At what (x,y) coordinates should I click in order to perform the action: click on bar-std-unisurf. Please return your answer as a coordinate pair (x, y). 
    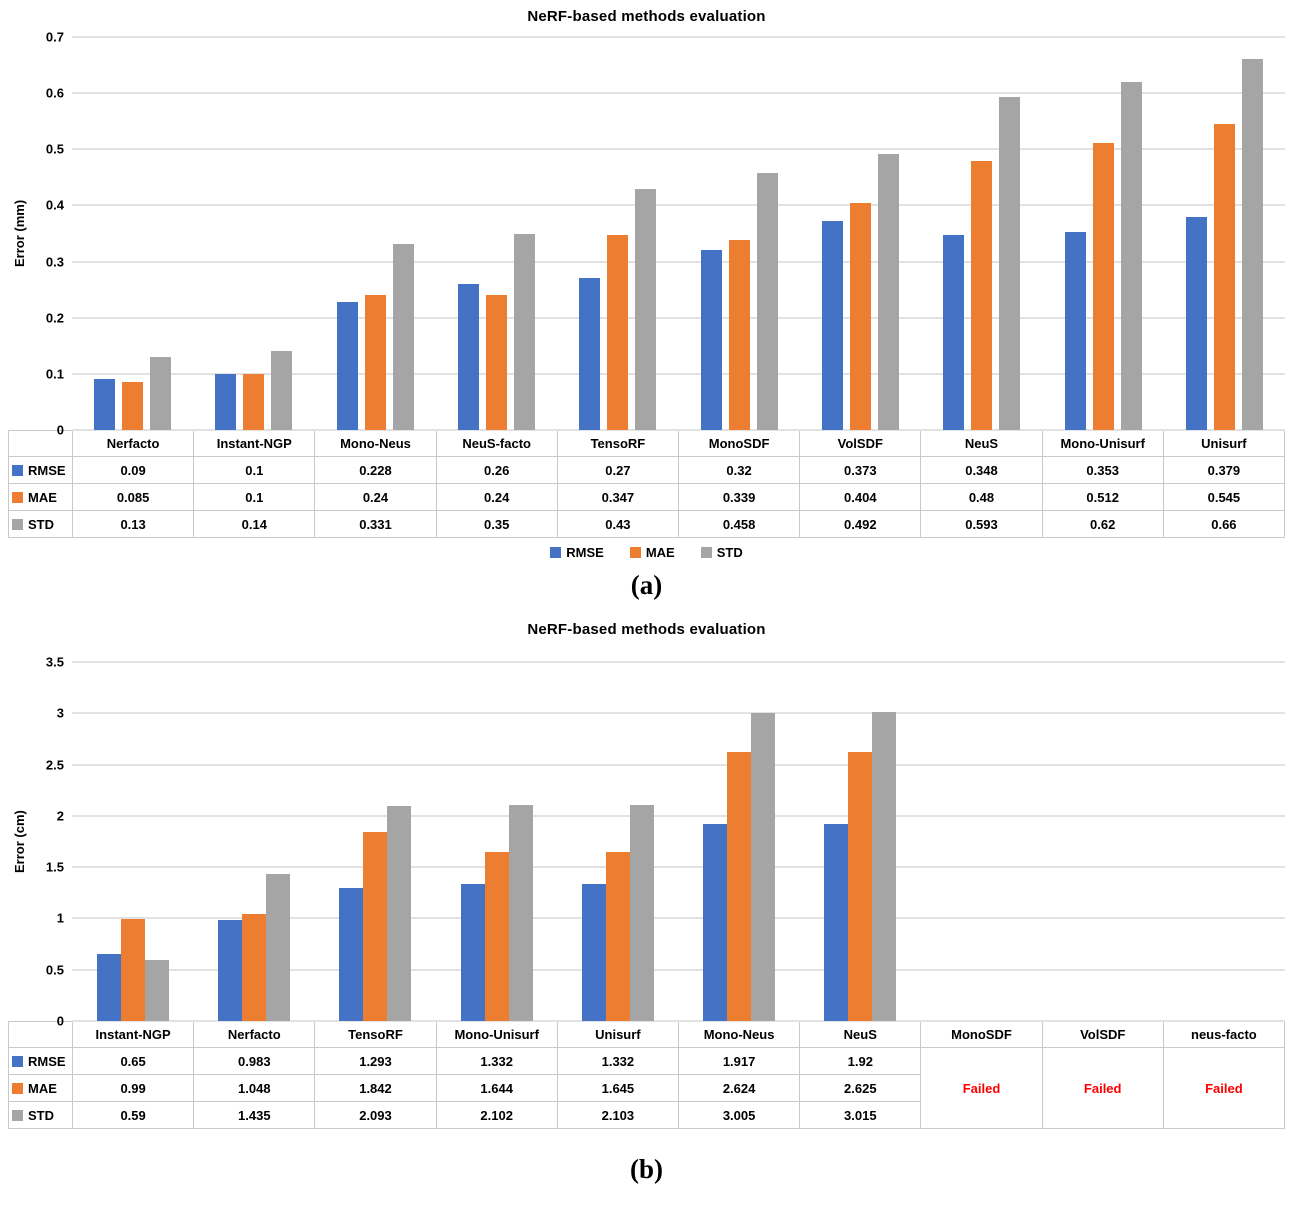
    Looking at the image, I should click on (1252, 244).